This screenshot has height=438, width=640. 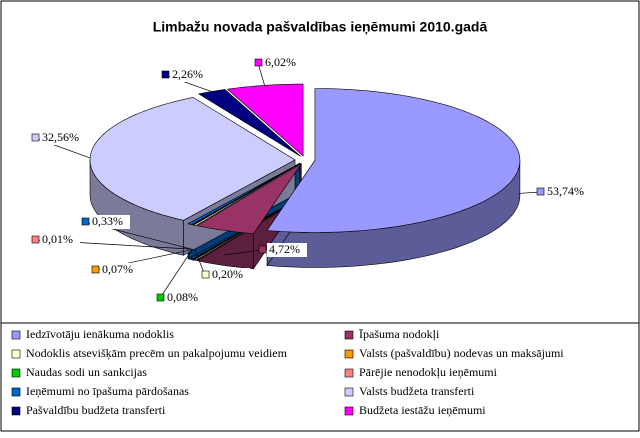 I want to click on data-label: 53,74%, so click(x=565, y=191).